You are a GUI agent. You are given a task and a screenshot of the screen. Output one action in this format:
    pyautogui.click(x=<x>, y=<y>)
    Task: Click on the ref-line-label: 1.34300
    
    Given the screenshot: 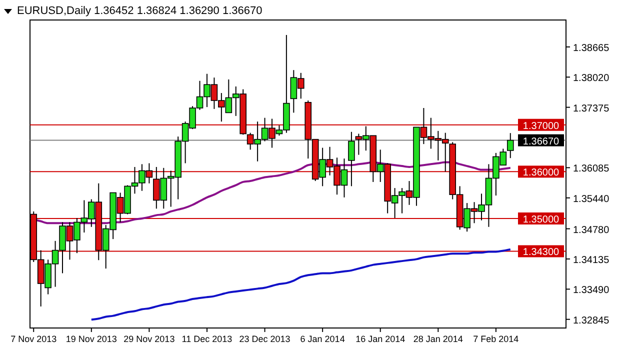 What is the action you would take?
    pyautogui.click(x=541, y=252)
    